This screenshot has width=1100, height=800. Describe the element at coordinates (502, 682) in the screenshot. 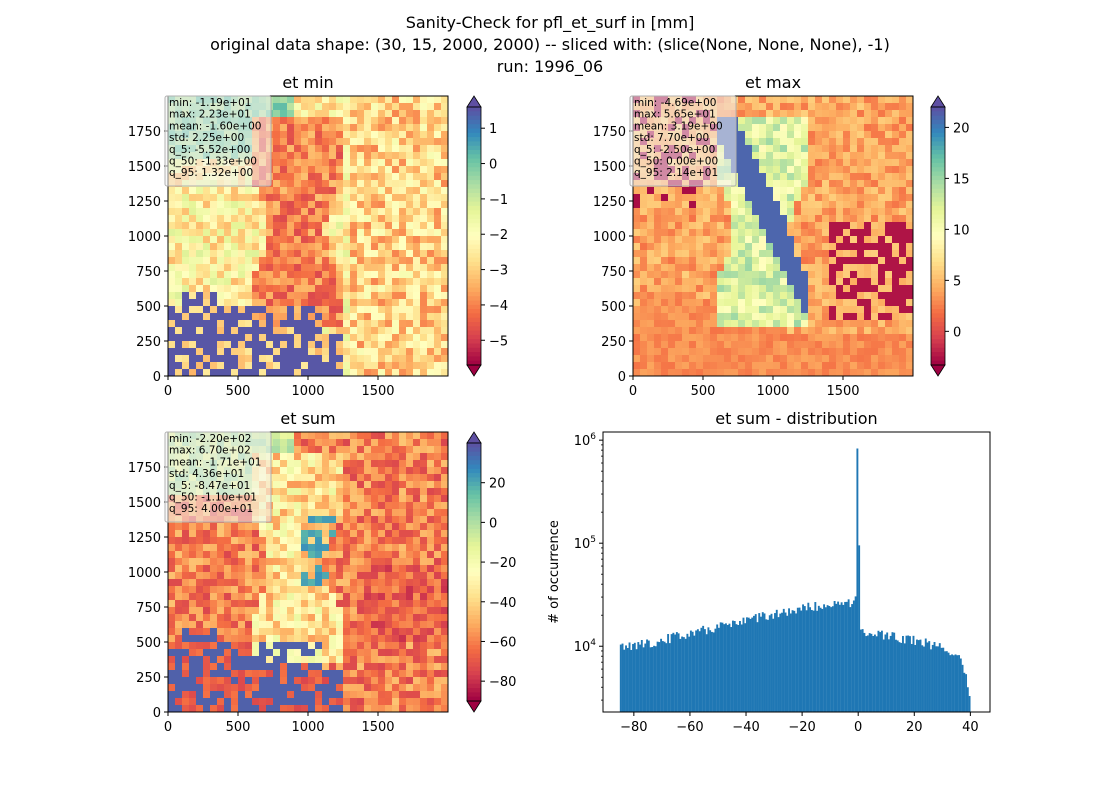

I see `colorbar-tick-label: −80` at that location.